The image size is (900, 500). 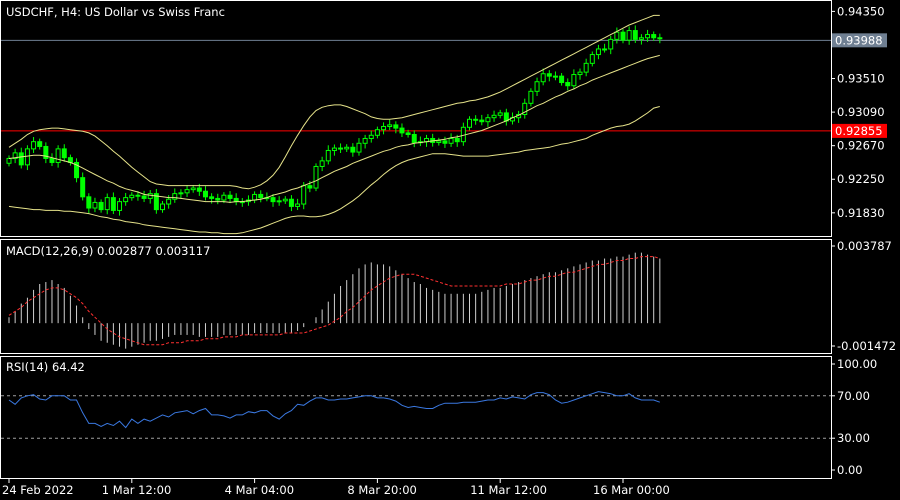 What do you see at coordinates (136, 490) in the screenshot?
I see `time-axis-label: 1 Mar 12:00` at bounding box center [136, 490].